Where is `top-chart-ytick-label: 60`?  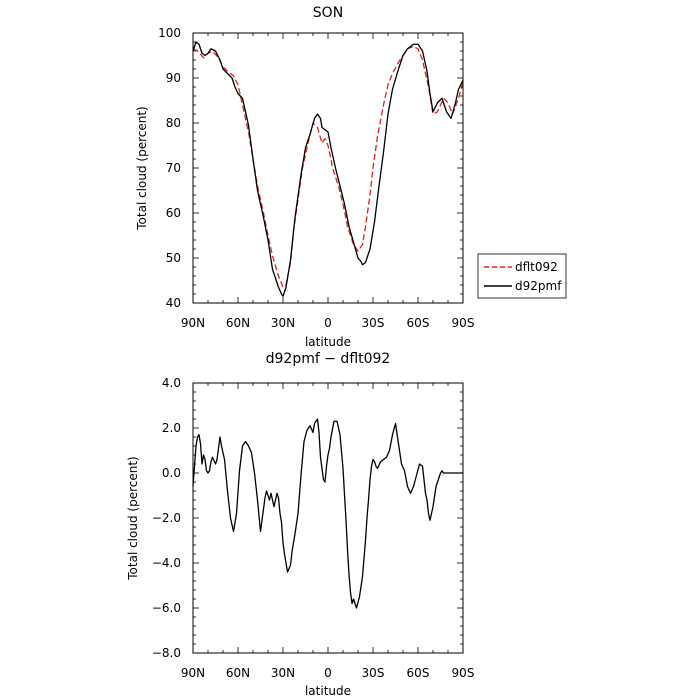
top-chart-ytick-label: 60 is located at coordinates (173, 213).